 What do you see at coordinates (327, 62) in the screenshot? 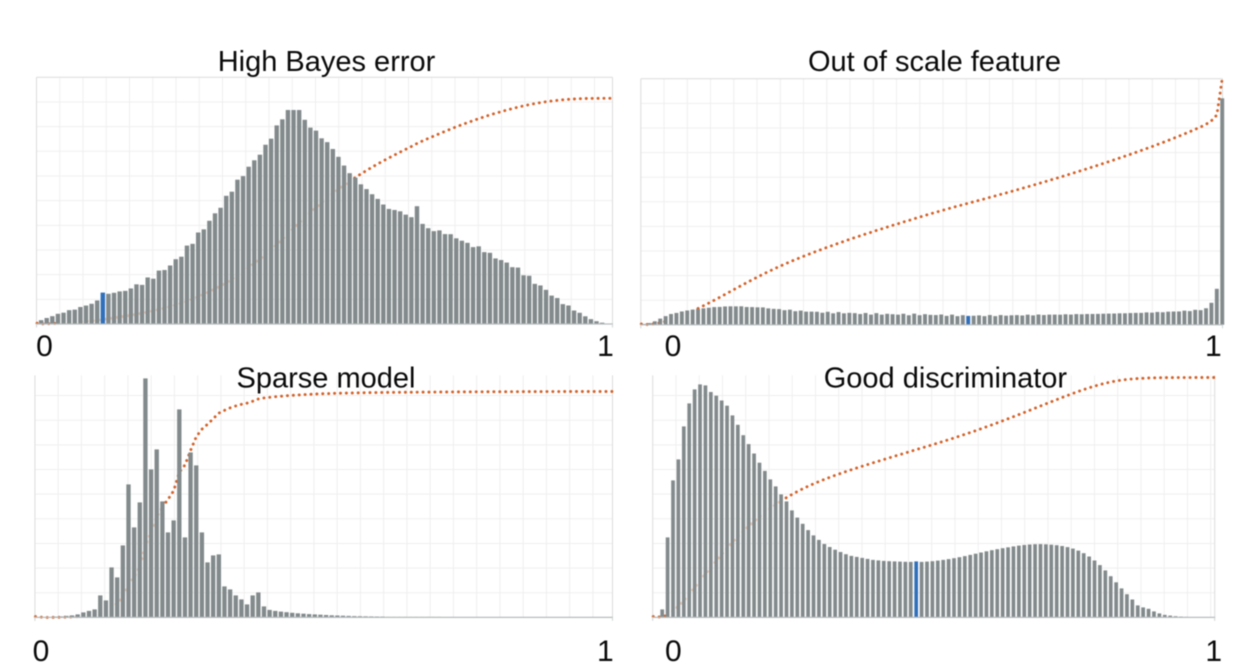
I see `svg-text: High Bayes error` at bounding box center [327, 62].